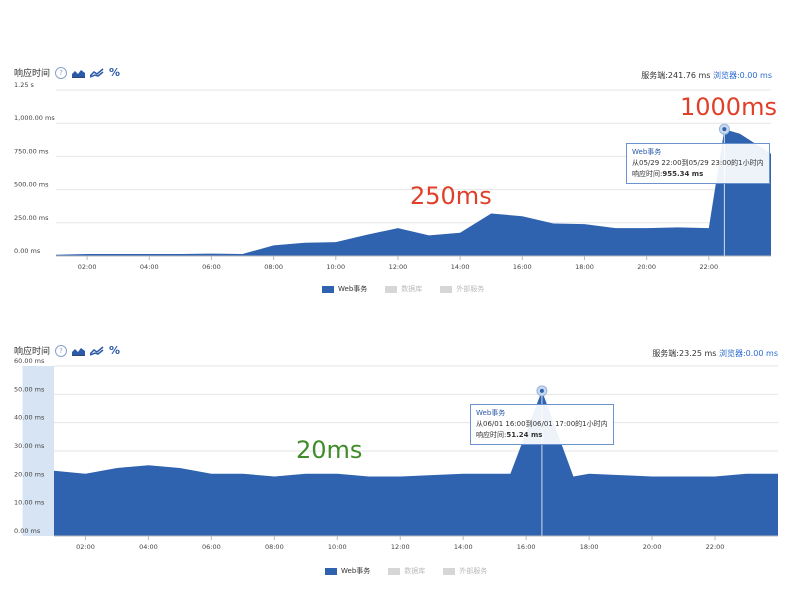  What do you see at coordinates (32, 352) in the screenshot?
I see `chart-title: 响应时间` at bounding box center [32, 352].